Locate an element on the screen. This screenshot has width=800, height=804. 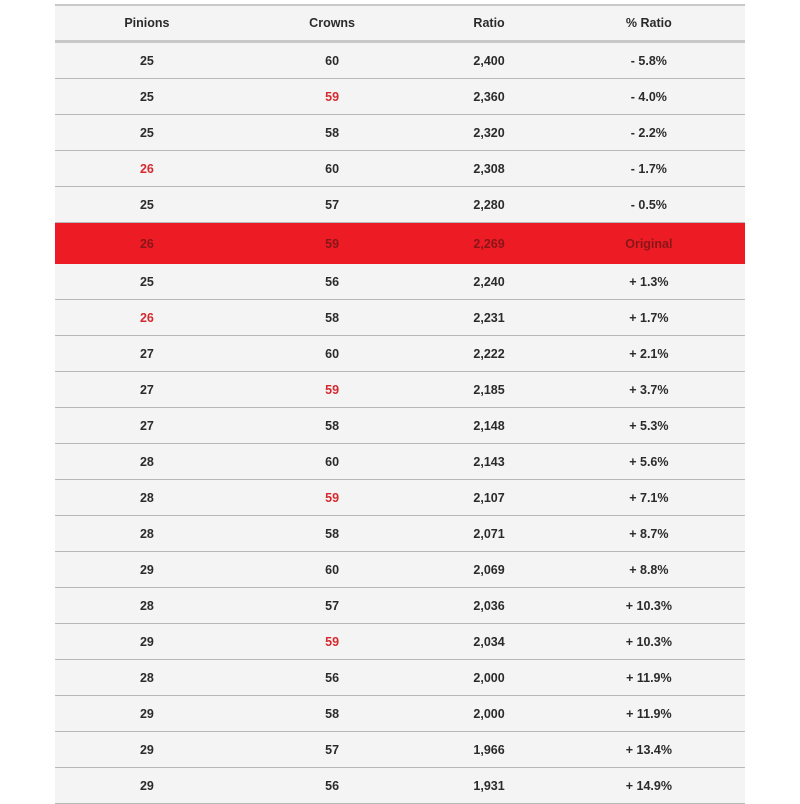
cell-ratio: 2,071 is located at coordinates (489, 533).